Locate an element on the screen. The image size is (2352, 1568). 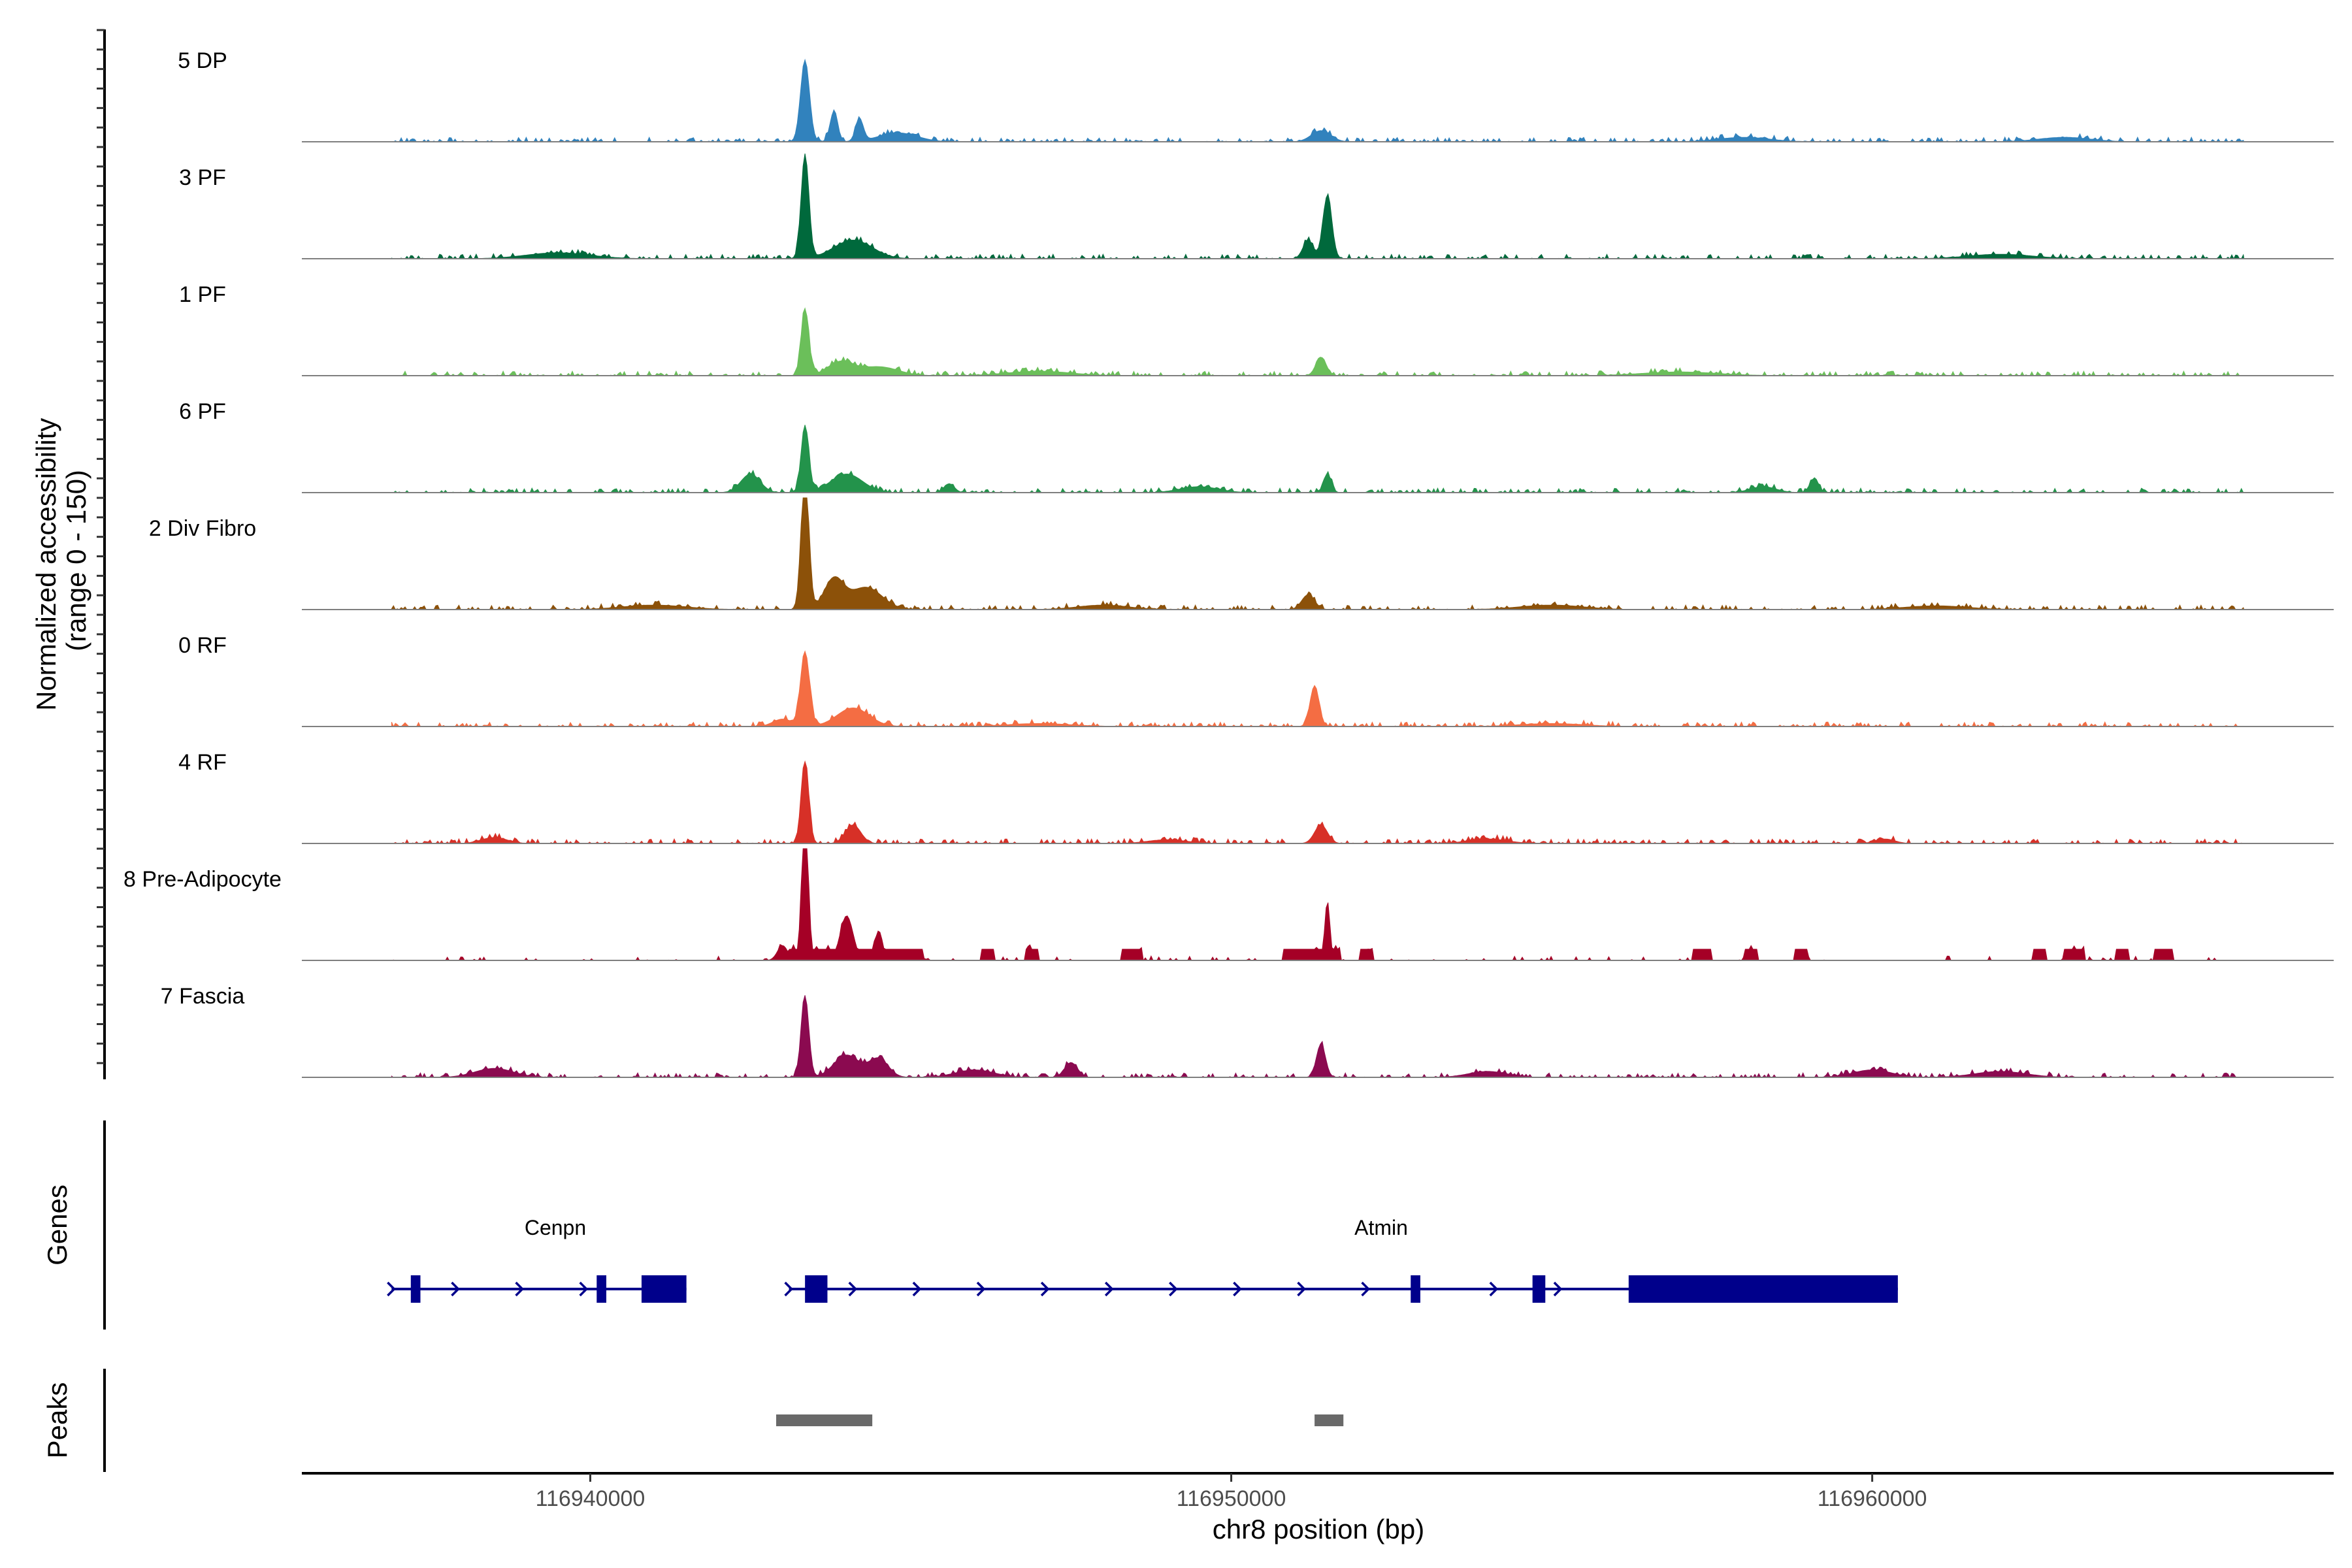
track-label: 2 Div Fibro is located at coordinates (202, 528).